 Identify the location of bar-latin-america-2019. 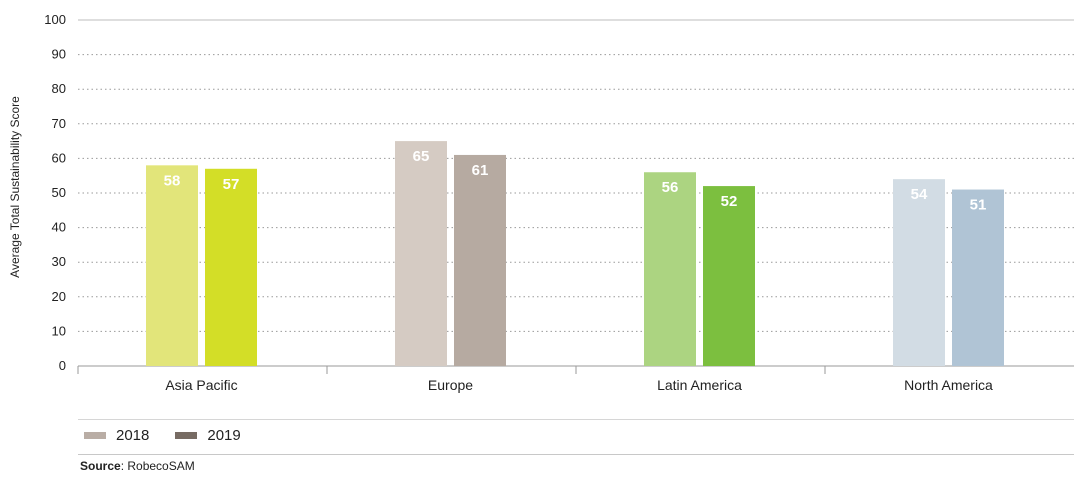
(729, 276).